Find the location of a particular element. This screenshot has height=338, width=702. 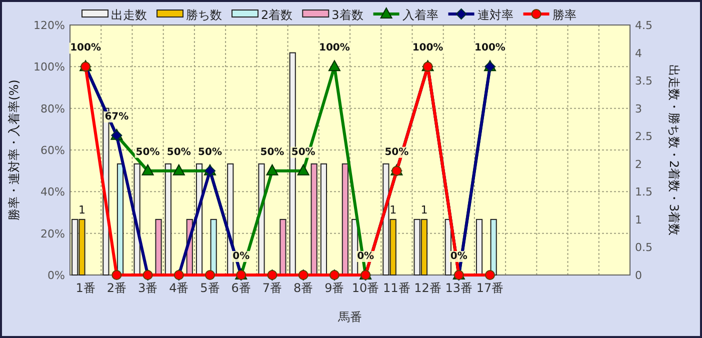

y2-axis-title: 出走数・勝ち数・2着数・3着数 is located at coordinates (674, 150).